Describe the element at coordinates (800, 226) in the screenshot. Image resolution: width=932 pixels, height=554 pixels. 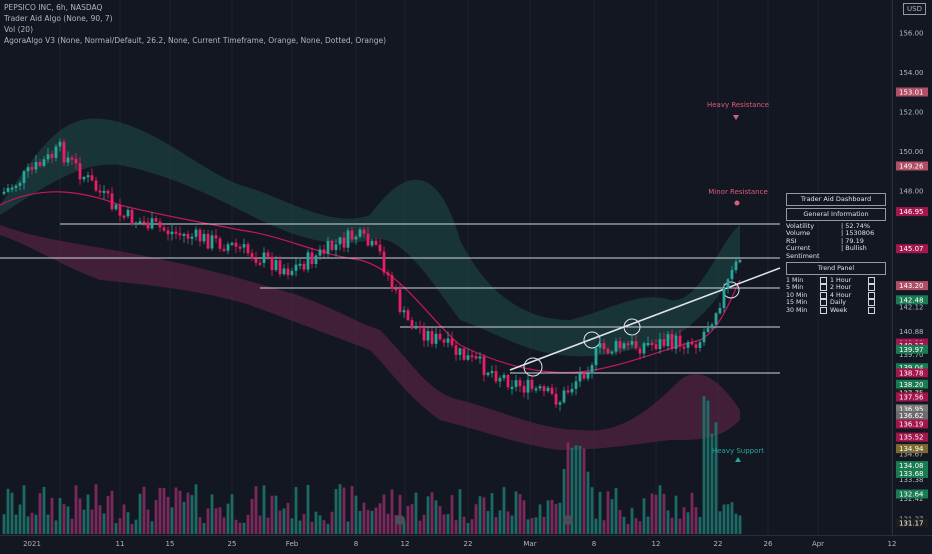
I see `dashboard-row-label: Volatility` at that location.